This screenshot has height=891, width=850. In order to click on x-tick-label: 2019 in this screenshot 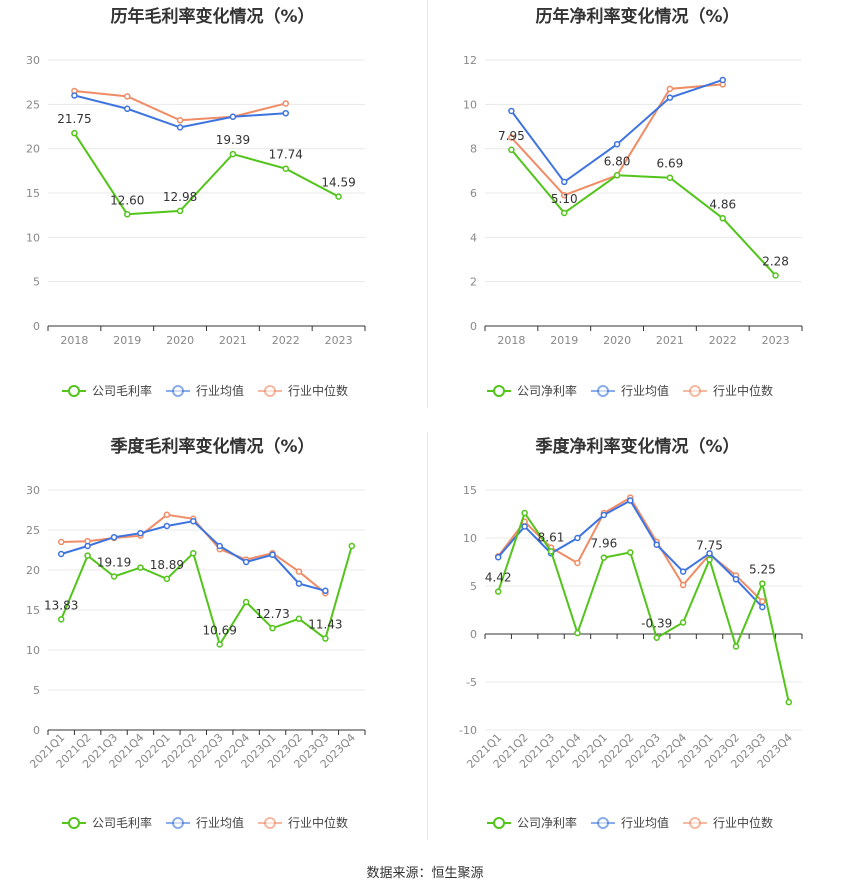, I will do `click(564, 340)`.